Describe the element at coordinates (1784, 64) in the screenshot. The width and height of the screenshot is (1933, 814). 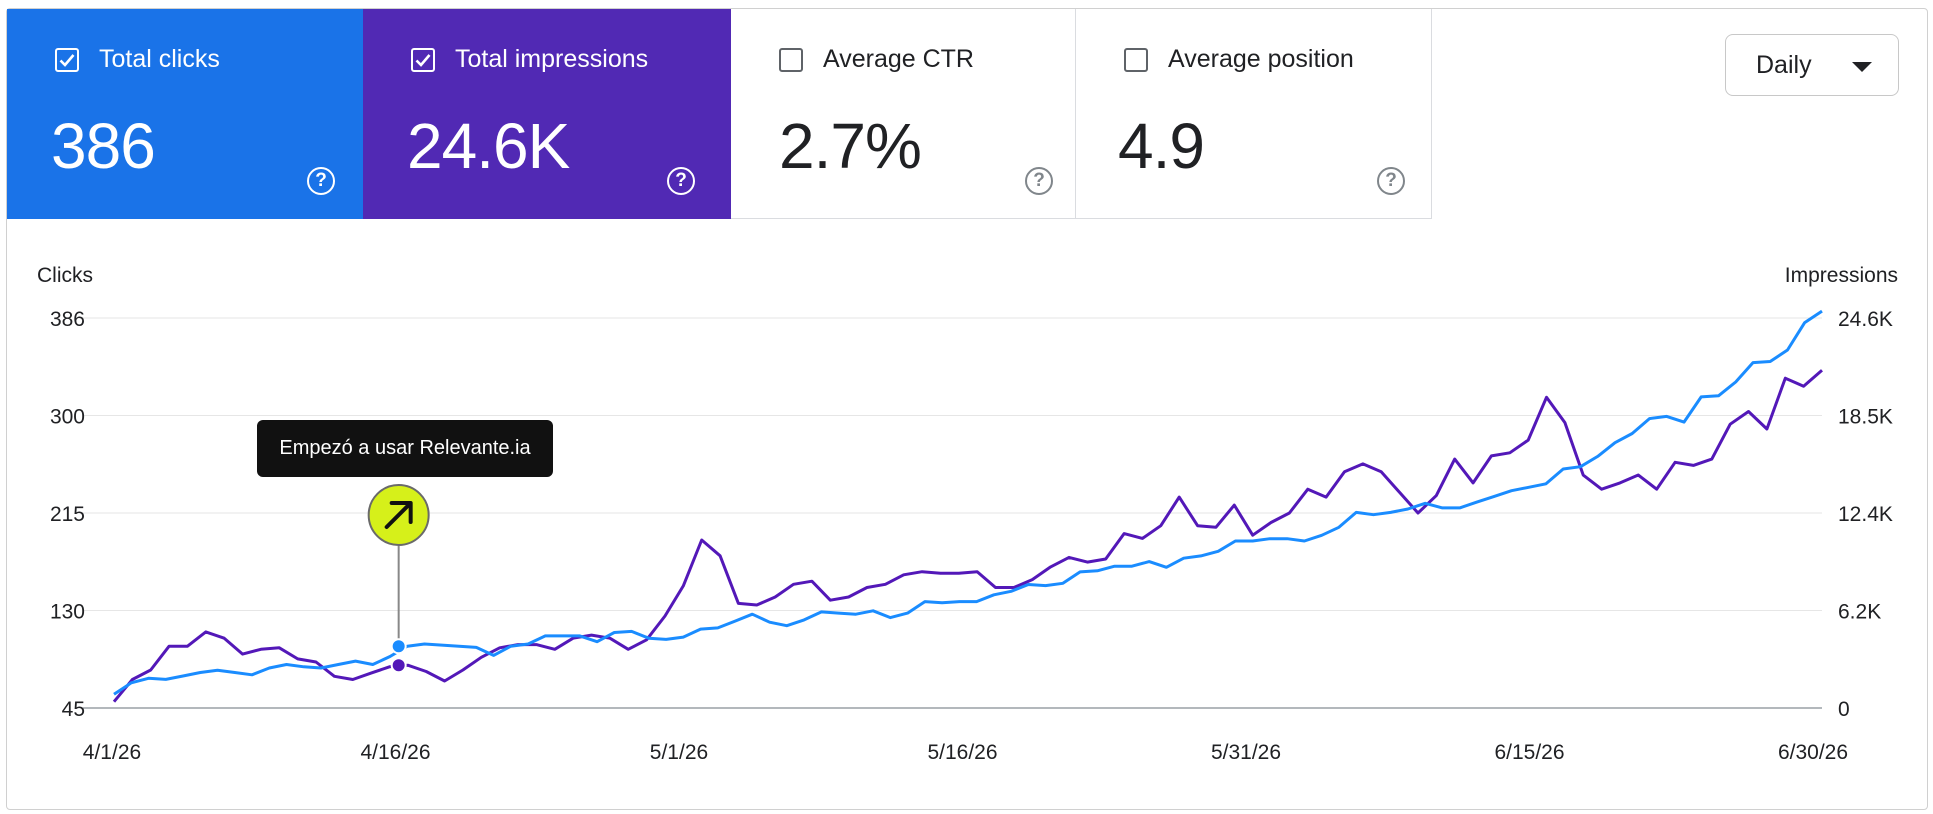
I see `period-select-value: Daily` at that location.